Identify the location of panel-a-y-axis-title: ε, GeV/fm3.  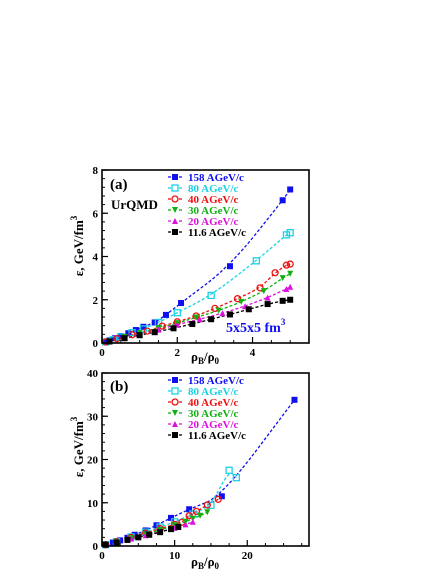
(77, 245).